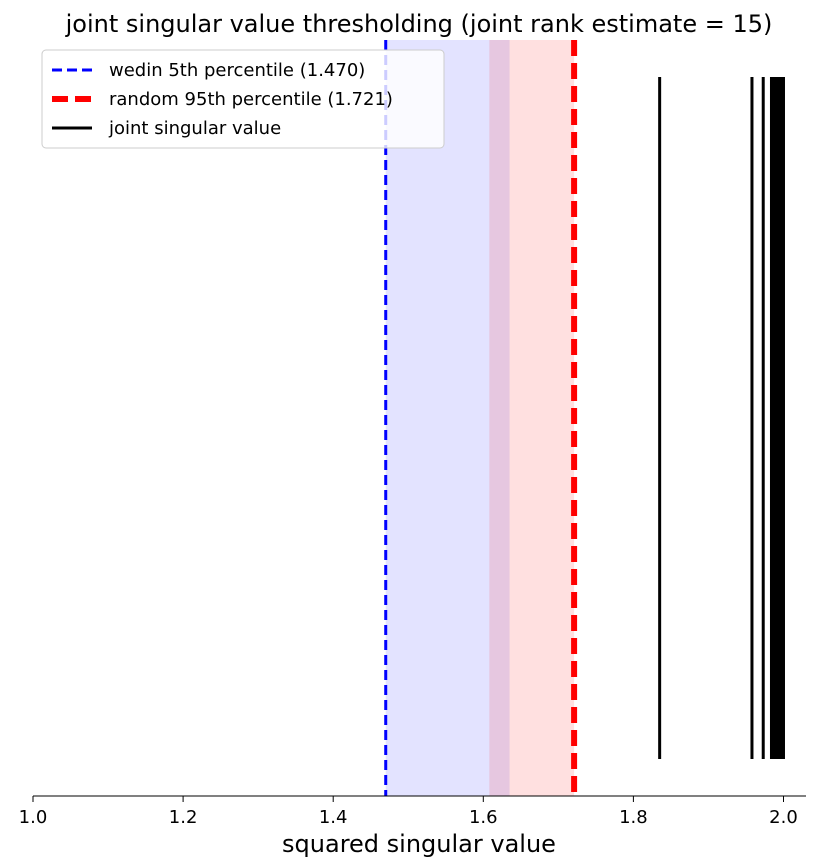 Image resolution: width=838 pixels, height=868 pixels. I want to click on x-tick-label: 1.2, so click(183, 817).